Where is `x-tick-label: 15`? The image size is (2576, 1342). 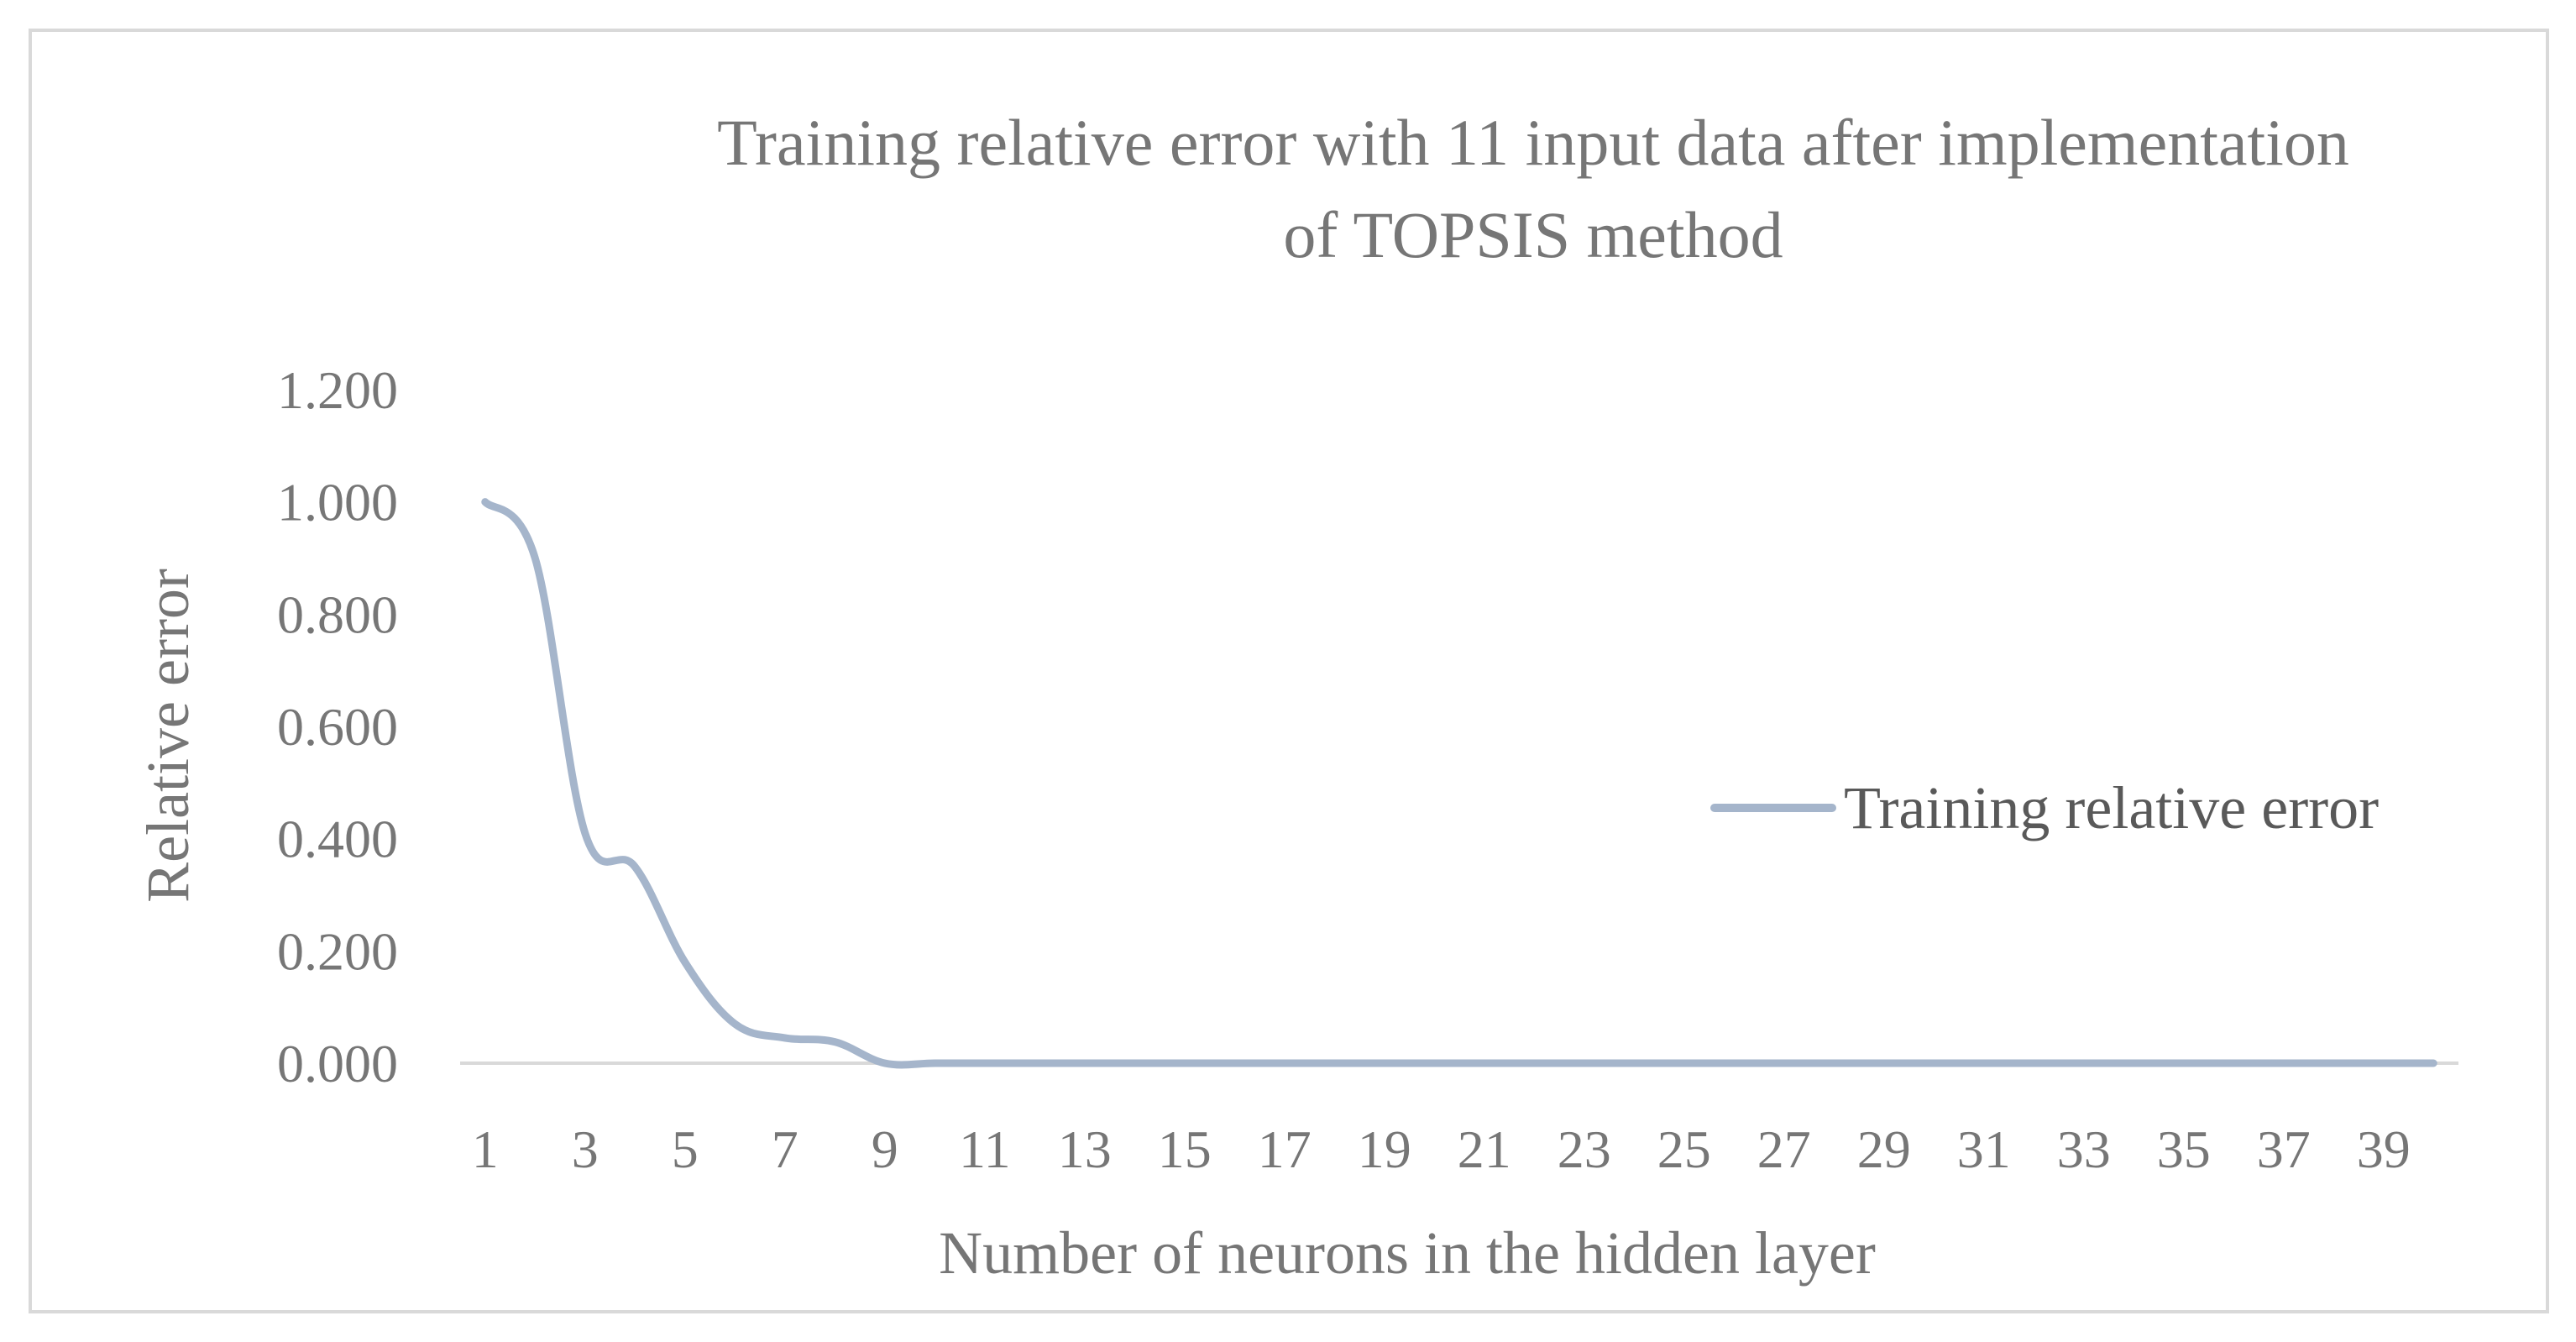
x-tick-label: 15 is located at coordinates (1185, 1149).